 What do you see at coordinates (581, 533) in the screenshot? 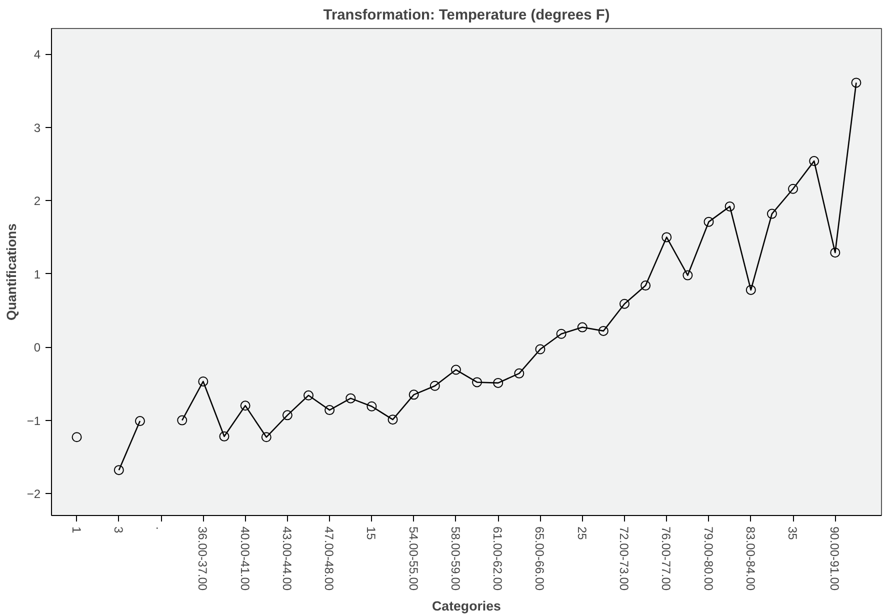
I see `x-tick-label: 25` at bounding box center [581, 533].